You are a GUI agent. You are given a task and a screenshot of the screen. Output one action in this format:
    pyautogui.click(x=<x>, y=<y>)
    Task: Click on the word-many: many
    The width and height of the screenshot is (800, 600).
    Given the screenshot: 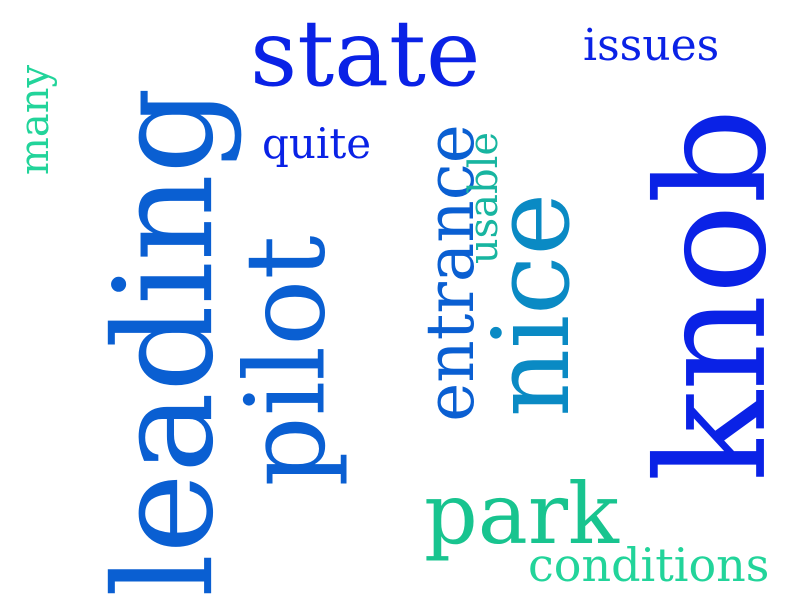 What is the action you would take?
    pyautogui.click(x=35, y=120)
    